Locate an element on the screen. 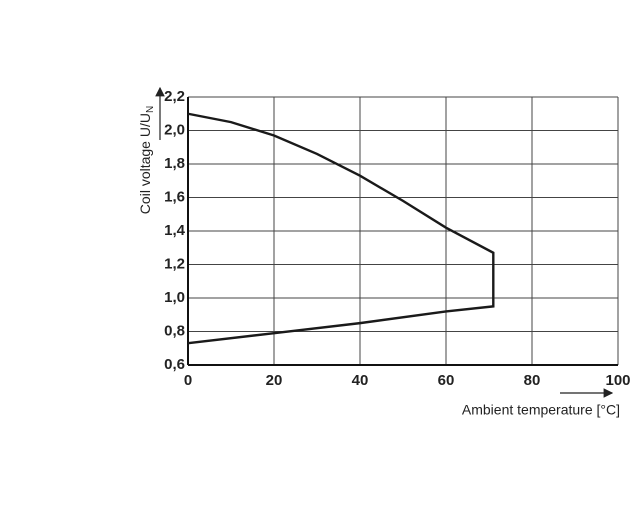  y-tick-label: 1,4 is located at coordinates (175, 230).